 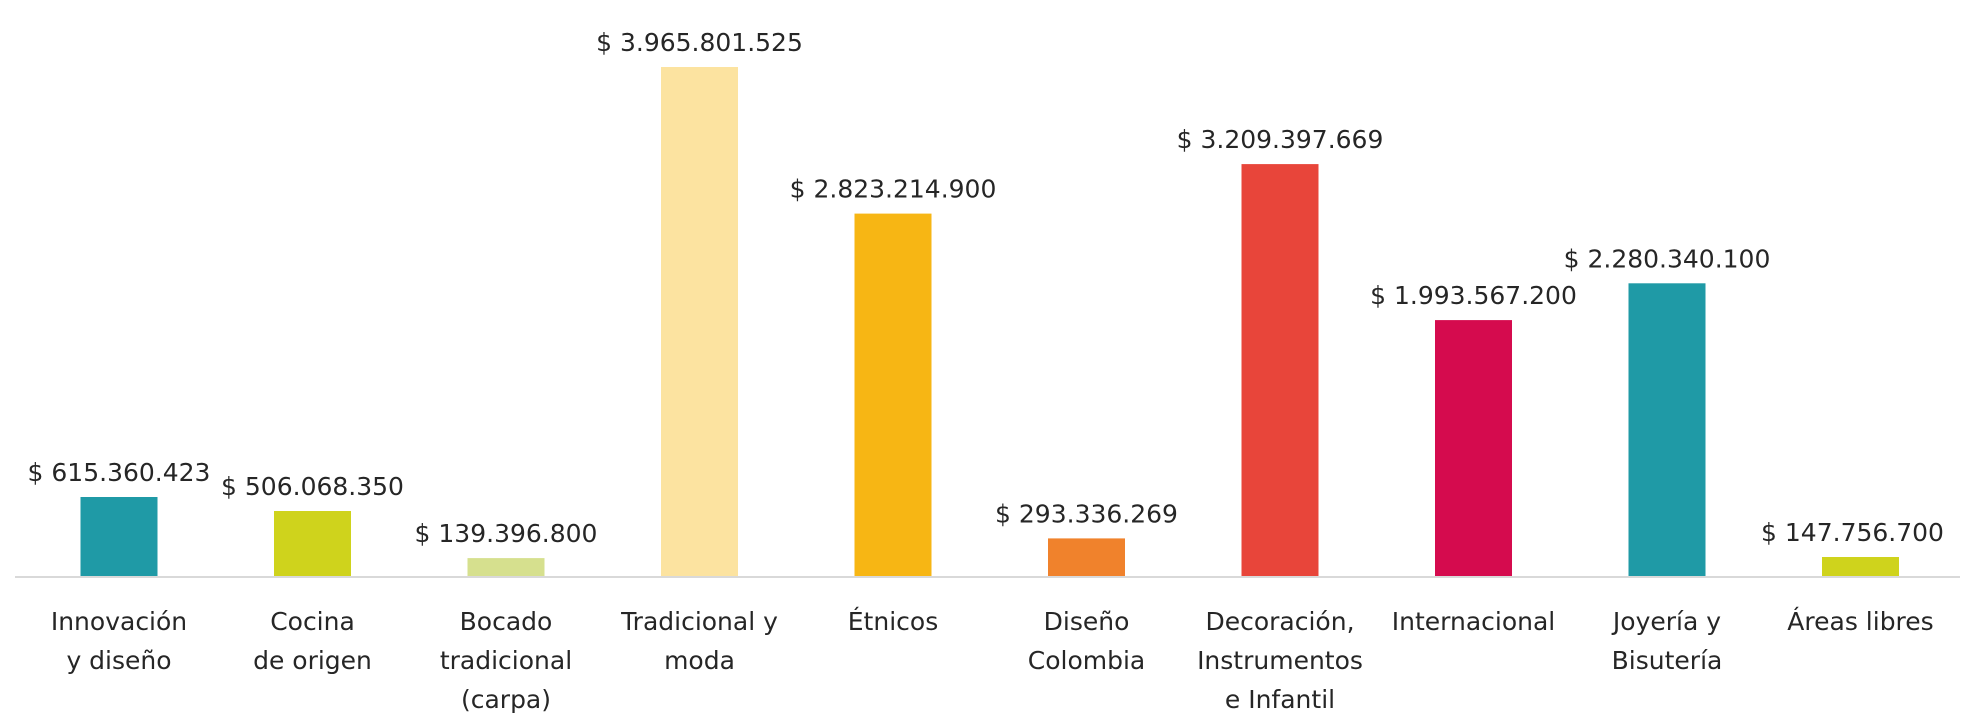 I want to click on bar-value-label: $ 2.823.214.900, so click(x=893, y=189).